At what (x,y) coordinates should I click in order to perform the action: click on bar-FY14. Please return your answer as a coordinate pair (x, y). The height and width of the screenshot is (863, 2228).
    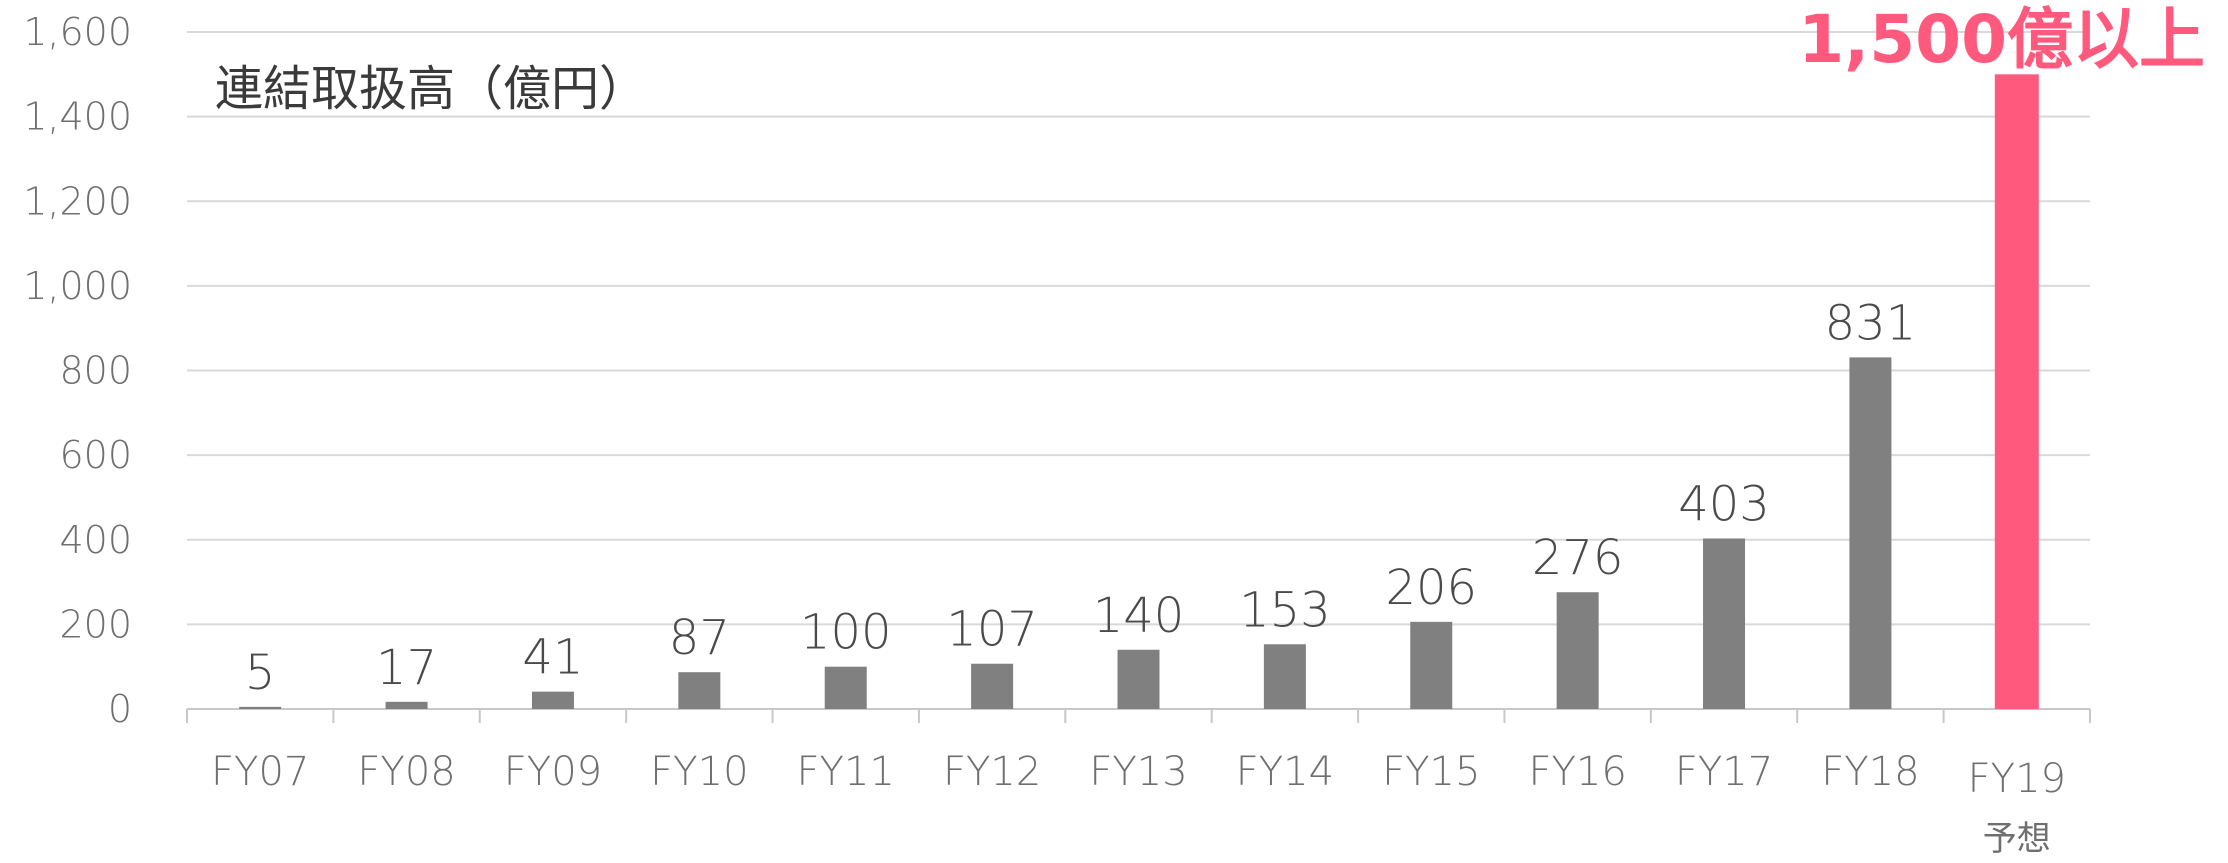
    Looking at the image, I should click on (1284, 676).